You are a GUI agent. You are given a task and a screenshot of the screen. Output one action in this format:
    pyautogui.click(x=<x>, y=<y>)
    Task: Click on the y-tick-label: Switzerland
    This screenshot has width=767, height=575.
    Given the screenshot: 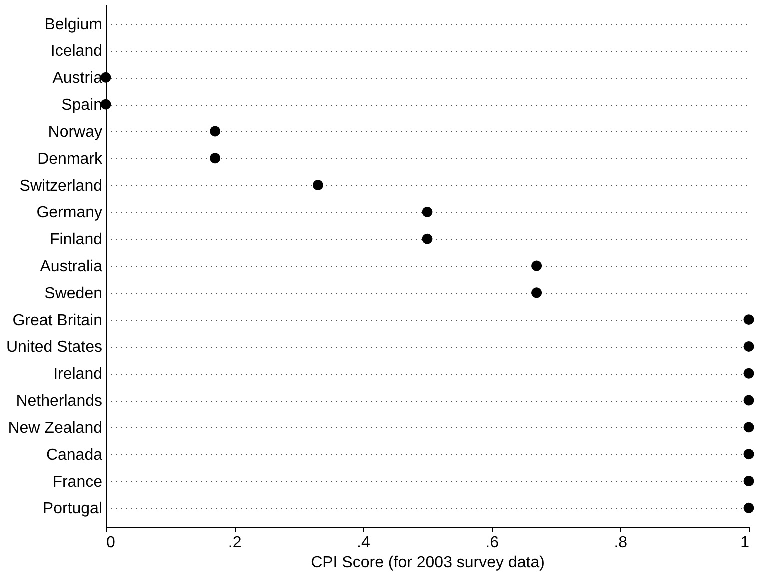 What is the action you would take?
    pyautogui.click(x=61, y=186)
    